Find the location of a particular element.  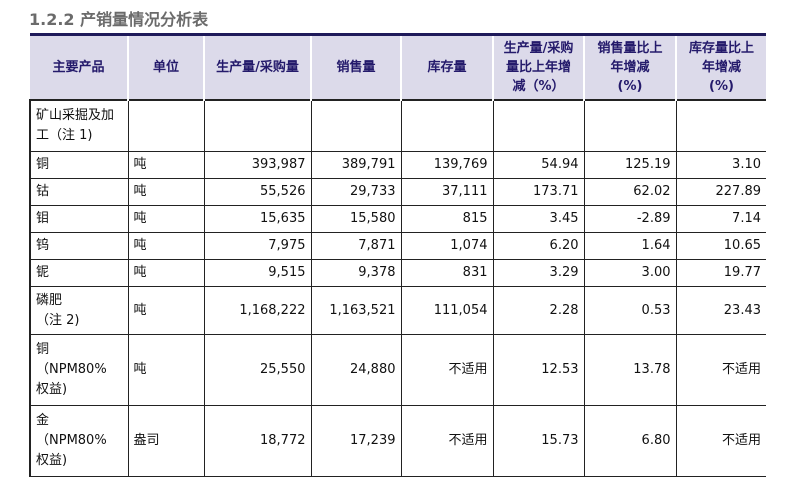

inventory-cell: 815 is located at coordinates (447, 219).